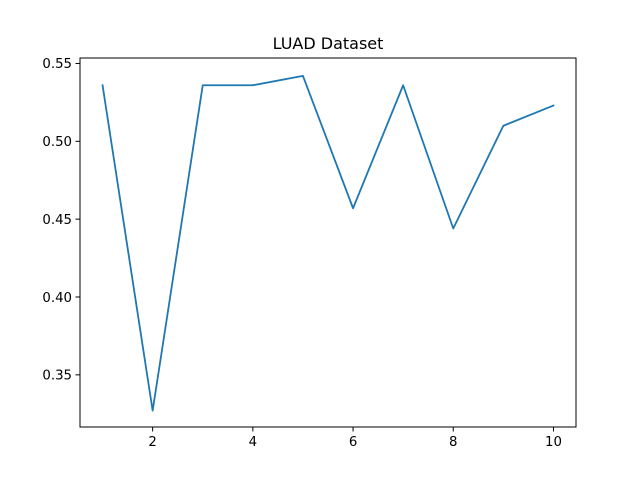  I want to click on x-axis: 2 4 6 8 10, so click(355, 438).